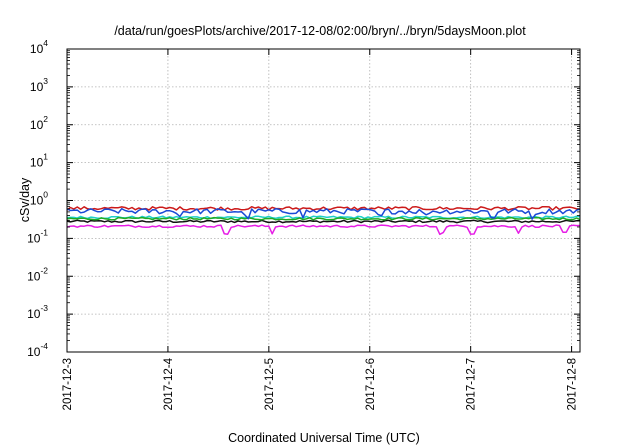 This screenshot has height=448, width=640. Describe the element at coordinates (37, 274) in the screenshot. I see `y-tick-label: 10⁻²` at that location.